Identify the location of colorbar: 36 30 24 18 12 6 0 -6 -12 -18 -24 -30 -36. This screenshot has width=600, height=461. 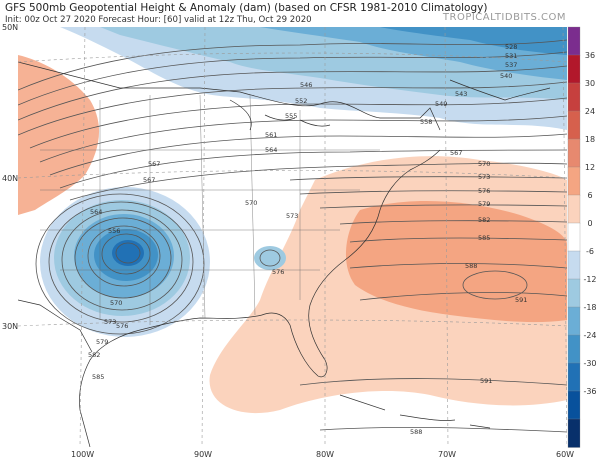
(582, 237).